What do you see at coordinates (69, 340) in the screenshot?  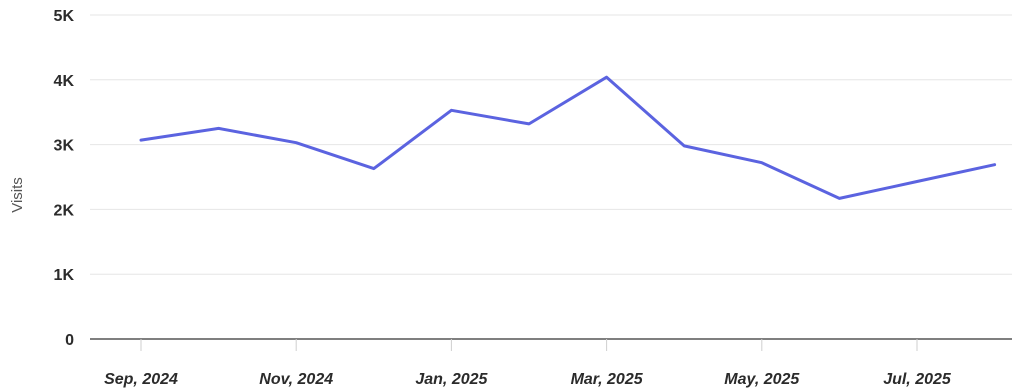 I see `y-tick-label: 0` at bounding box center [69, 340].